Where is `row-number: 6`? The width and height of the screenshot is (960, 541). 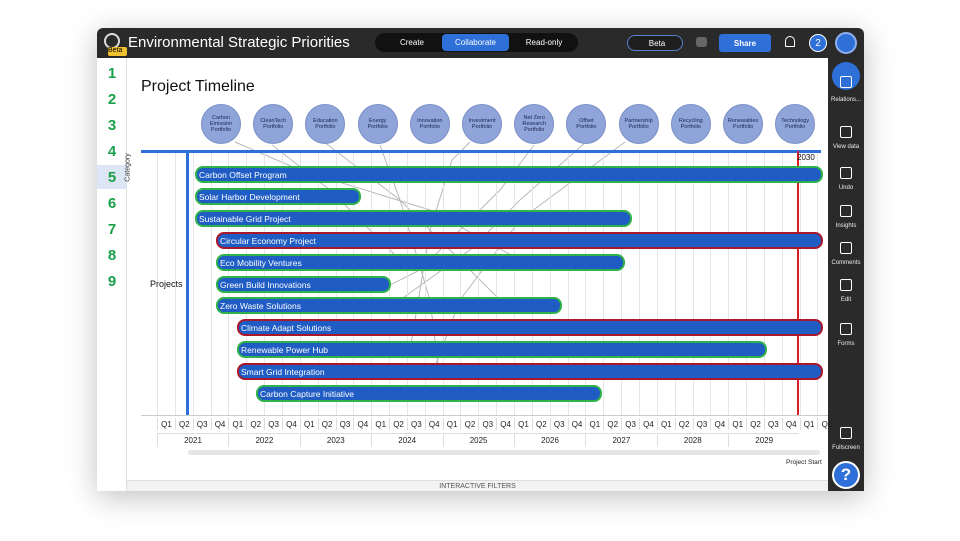
row-number: 6 is located at coordinates (112, 203).